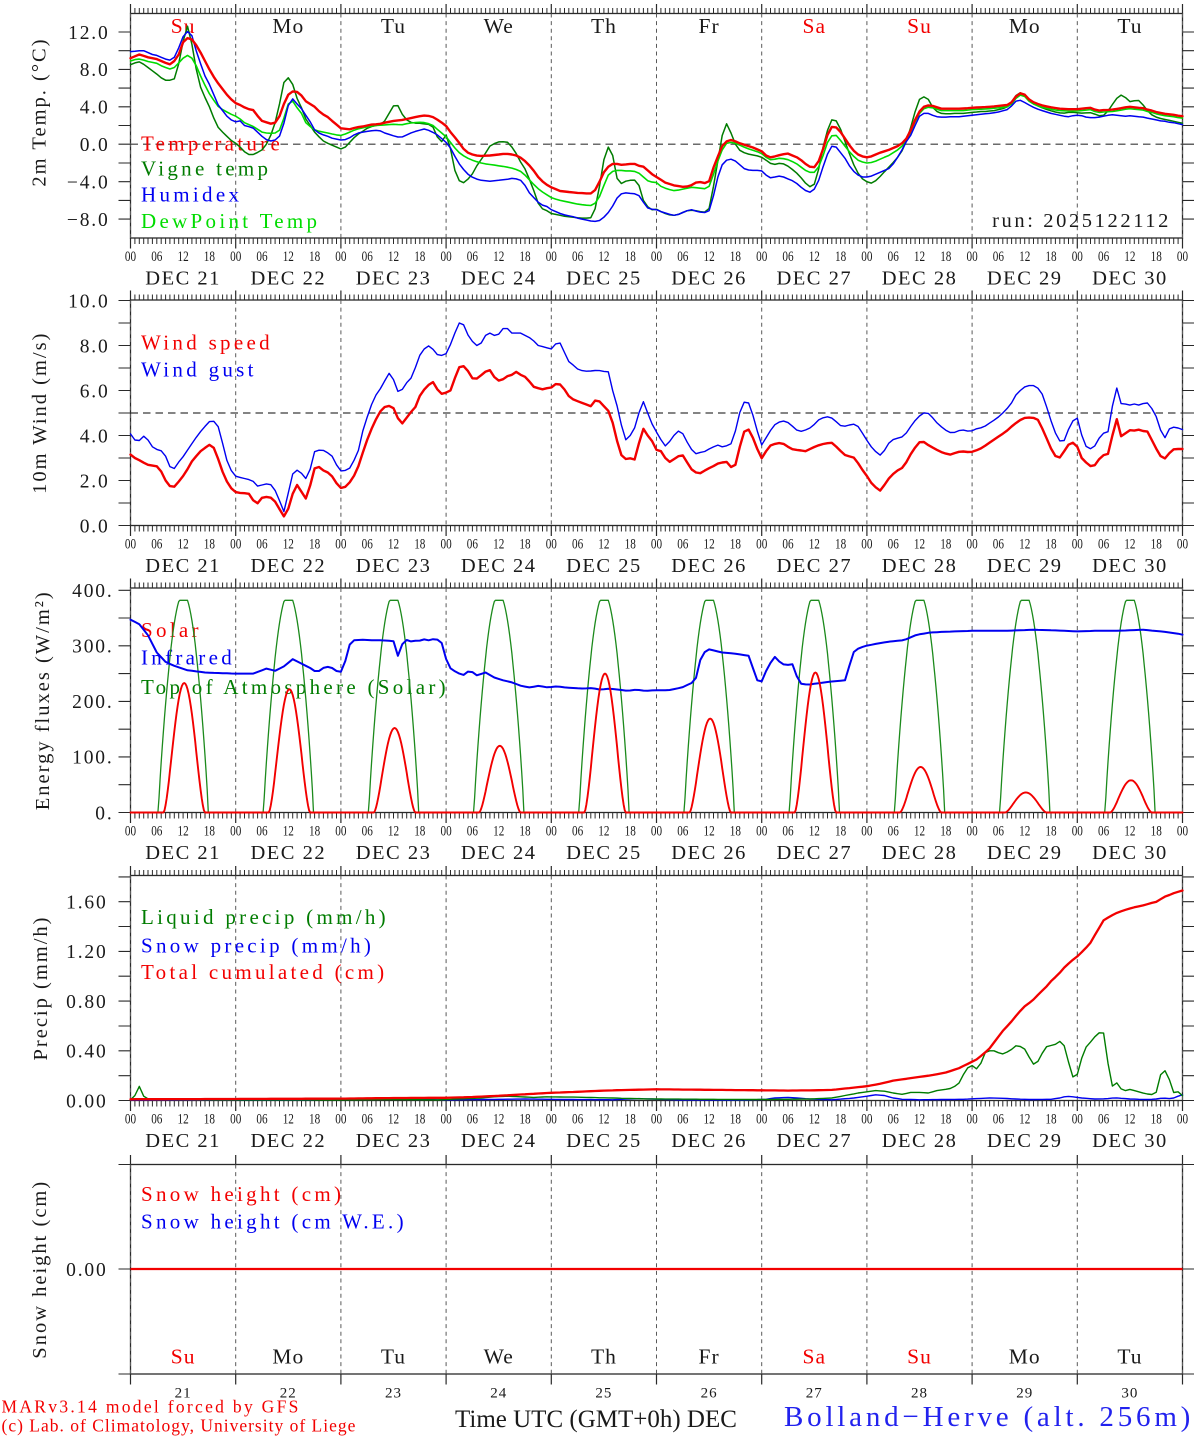 This screenshot has width=1194, height=1440. Describe the element at coordinates (41, 988) in the screenshot. I see `svg-text: Precip (mm/h)` at that location.